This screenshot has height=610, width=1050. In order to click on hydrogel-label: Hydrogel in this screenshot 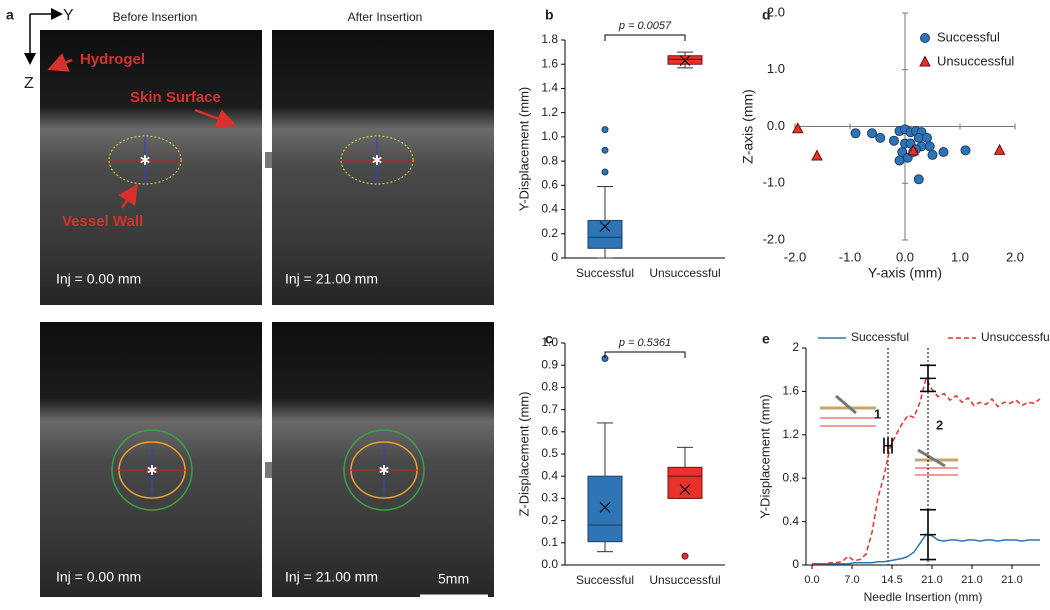, I will do `click(112, 59)`.